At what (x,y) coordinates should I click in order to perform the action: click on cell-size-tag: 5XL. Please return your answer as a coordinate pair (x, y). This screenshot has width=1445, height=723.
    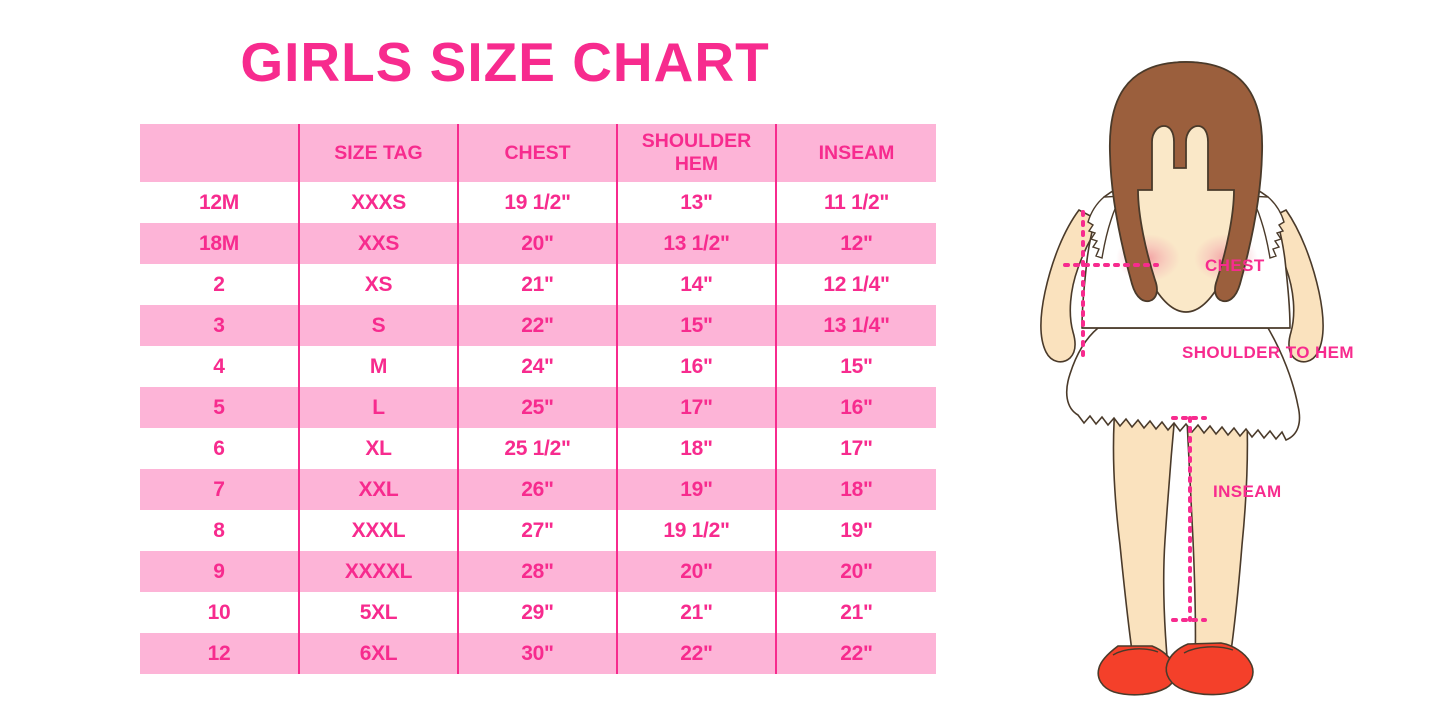
    Looking at the image, I should click on (378, 612).